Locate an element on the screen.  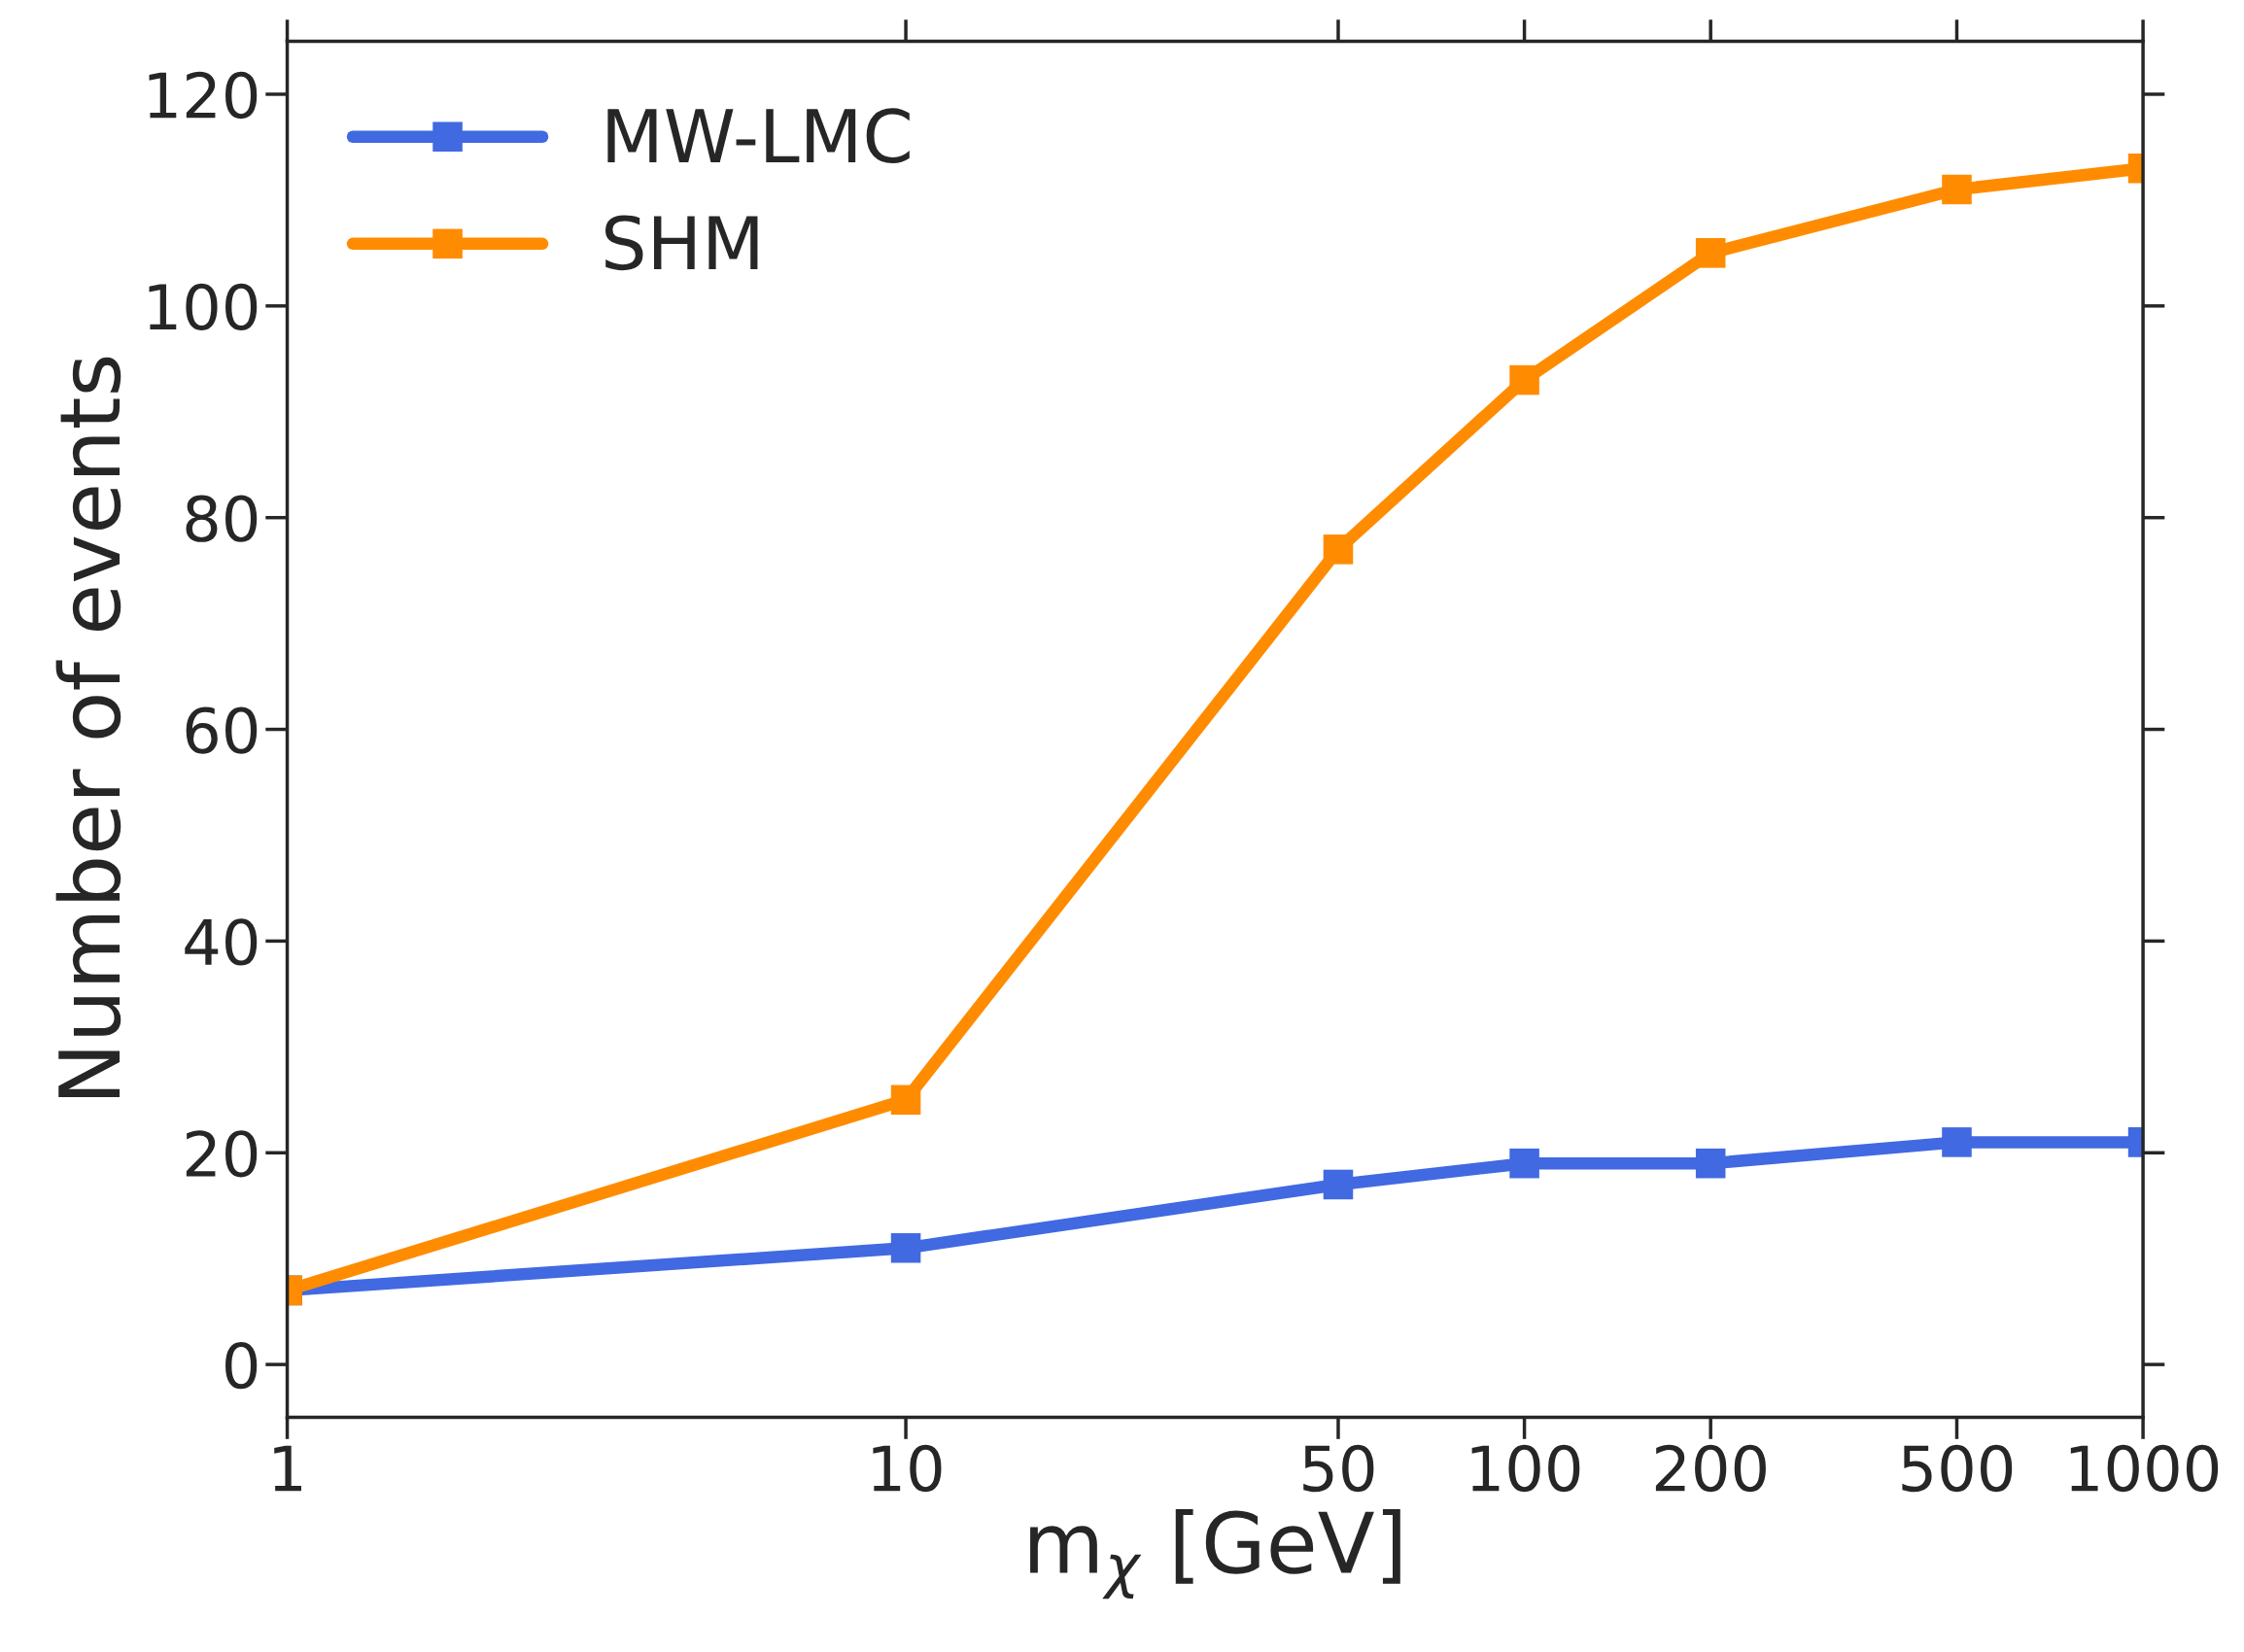
y-tick-label: 40 is located at coordinates (222, 942).